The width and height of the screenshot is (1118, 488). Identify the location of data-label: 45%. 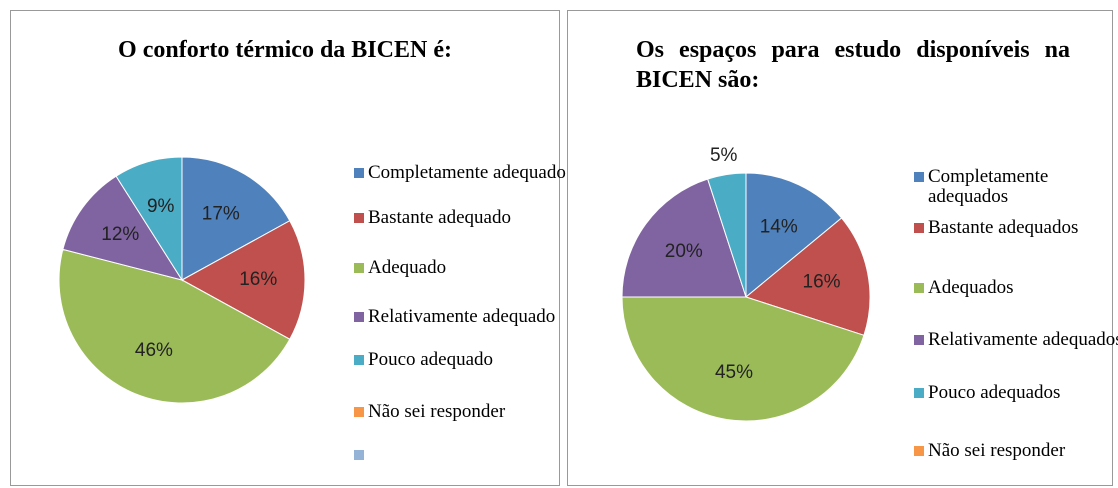
(734, 372).